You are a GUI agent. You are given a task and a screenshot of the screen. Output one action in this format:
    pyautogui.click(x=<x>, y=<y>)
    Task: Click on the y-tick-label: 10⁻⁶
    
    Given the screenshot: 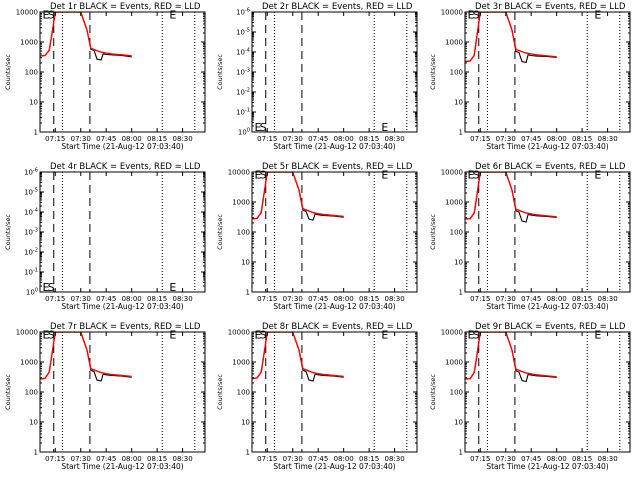 What is the action you would take?
    pyautogui.click(x=243, y=12)
    